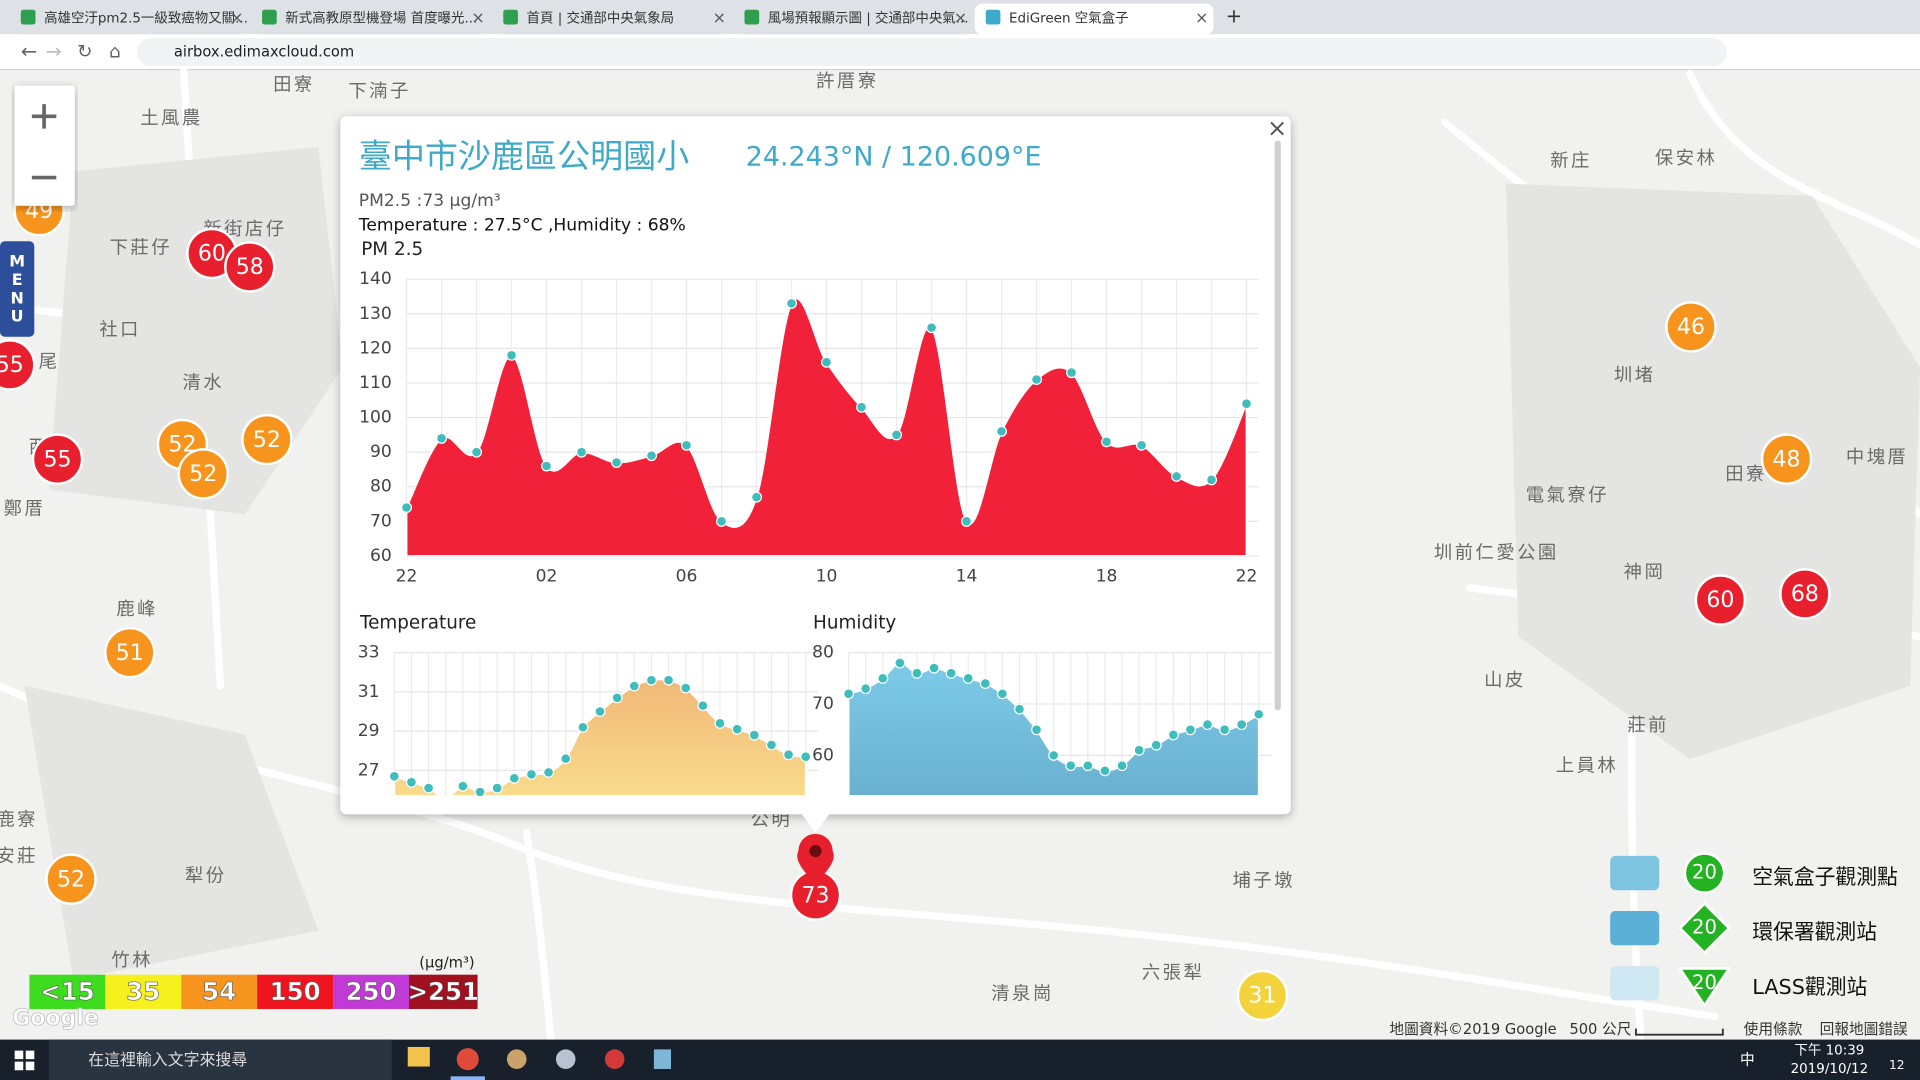 The width and height of the screenshot is (1920, 1080). Describe the element at coordinates (369, 770) in the screenshot. I see `y-tick-label: 27` at that location.